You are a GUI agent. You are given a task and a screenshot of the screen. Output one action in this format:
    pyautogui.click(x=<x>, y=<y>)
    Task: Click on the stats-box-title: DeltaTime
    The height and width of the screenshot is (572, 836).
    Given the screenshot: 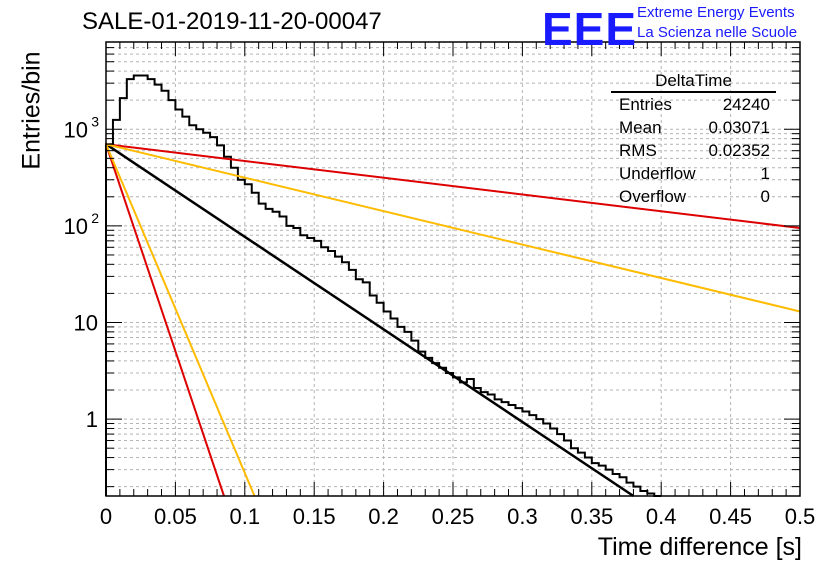 What is the action you would take?
    pyautogui.click(x=693, y=81)
    